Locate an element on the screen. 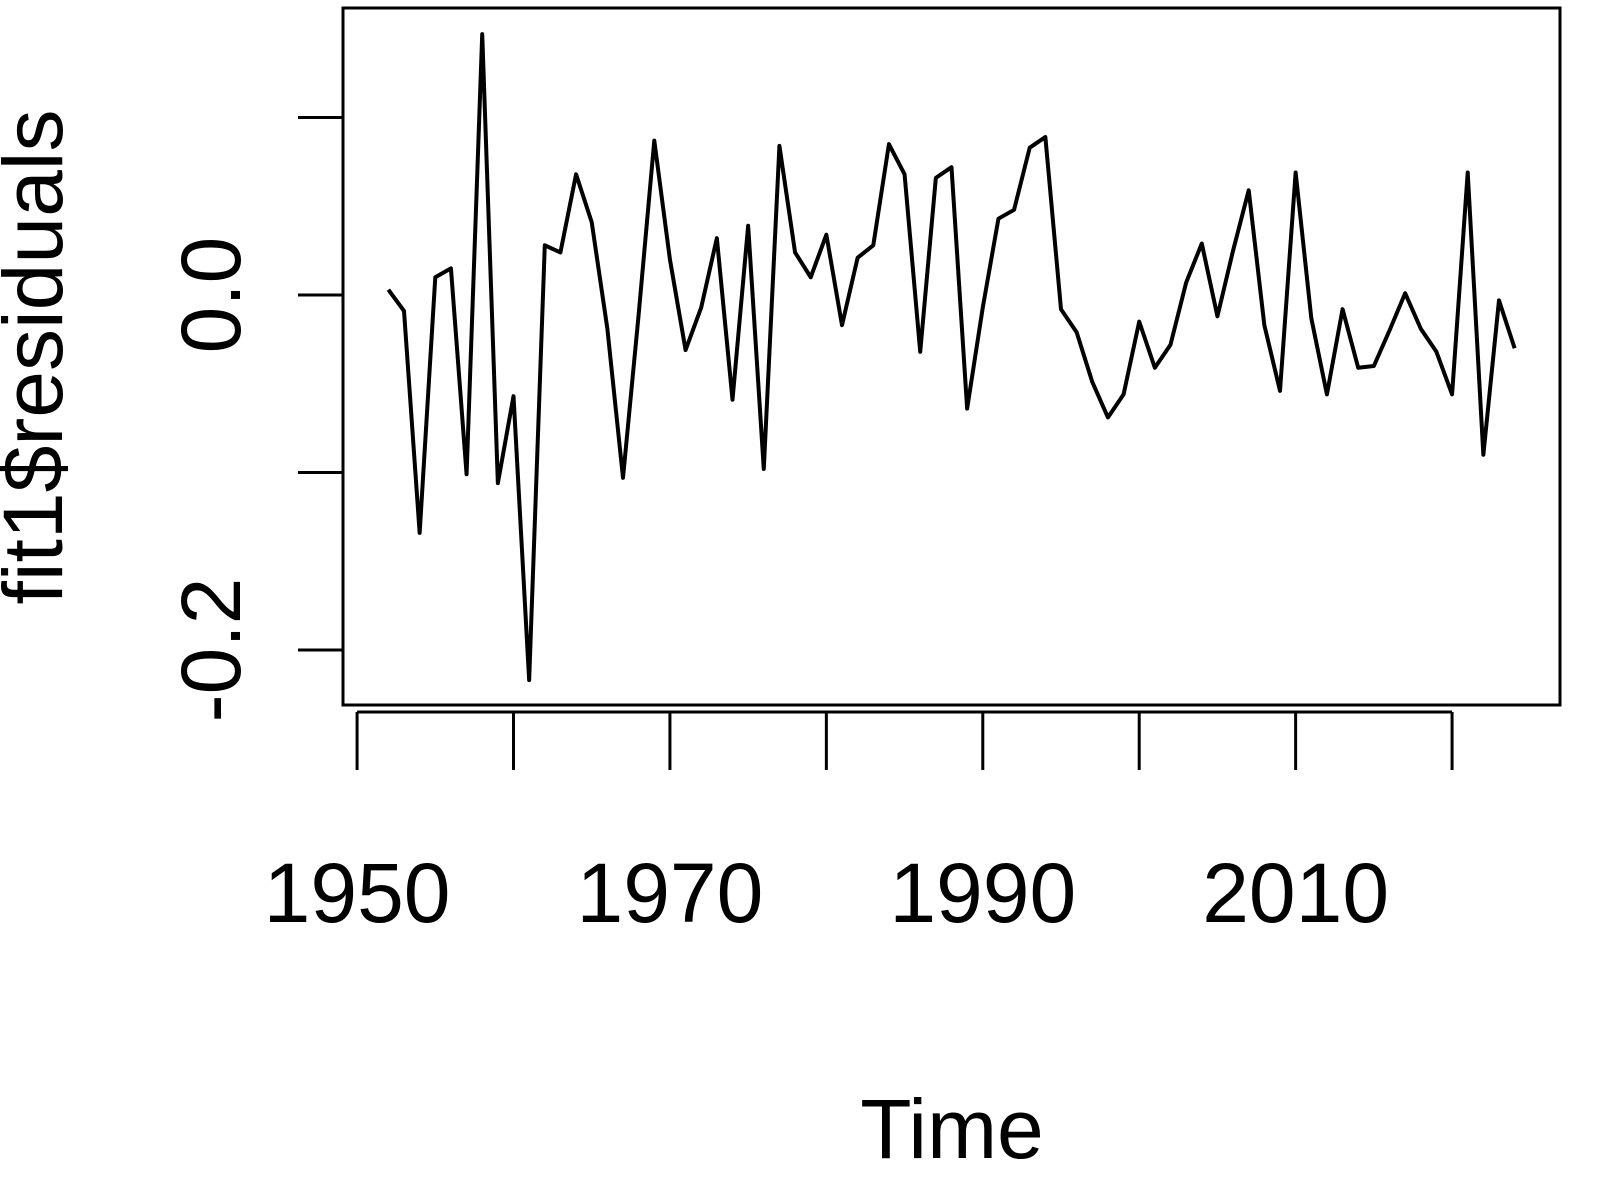 The width and height of the screenshot is (1600, 1200). x-tick-label: 1990 is located at coordinates (982, 893).